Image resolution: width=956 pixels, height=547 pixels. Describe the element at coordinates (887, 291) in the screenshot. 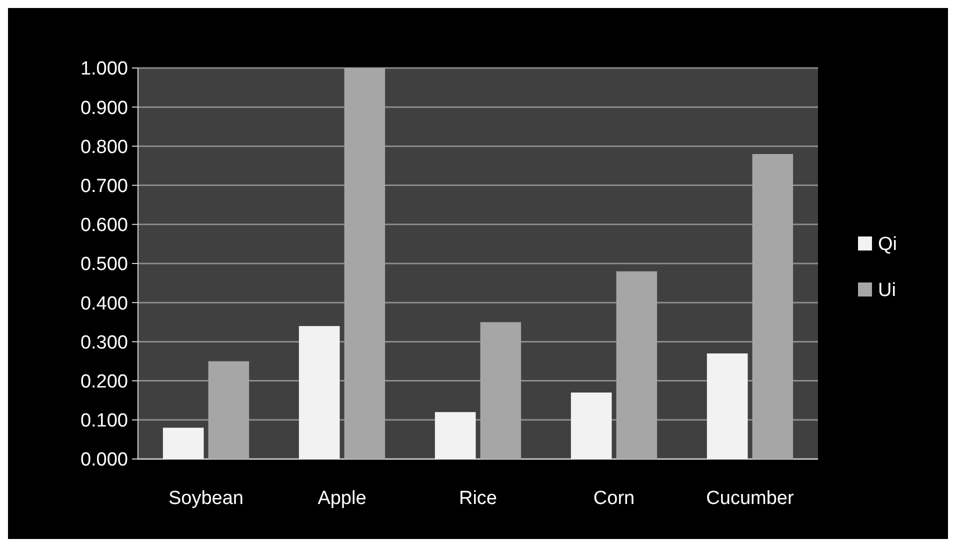

I see `legend-label: Ui` at that location.